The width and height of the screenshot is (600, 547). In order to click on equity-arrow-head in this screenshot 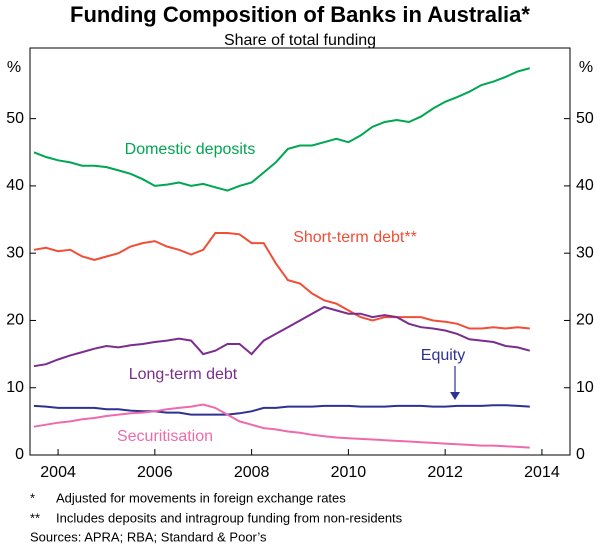, I will do `click(455, 396)`.